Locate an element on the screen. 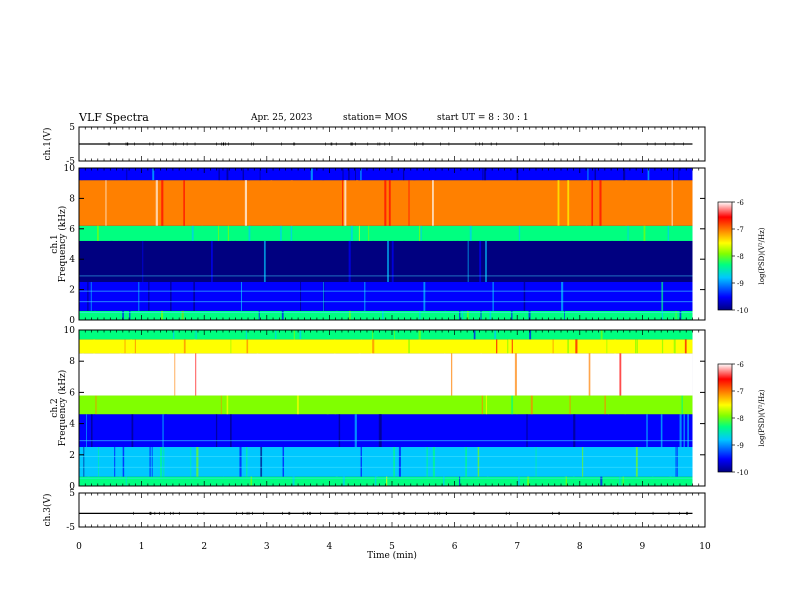  panel-ylabel: Frequency (kHz) is located at coordinates (62, 244).